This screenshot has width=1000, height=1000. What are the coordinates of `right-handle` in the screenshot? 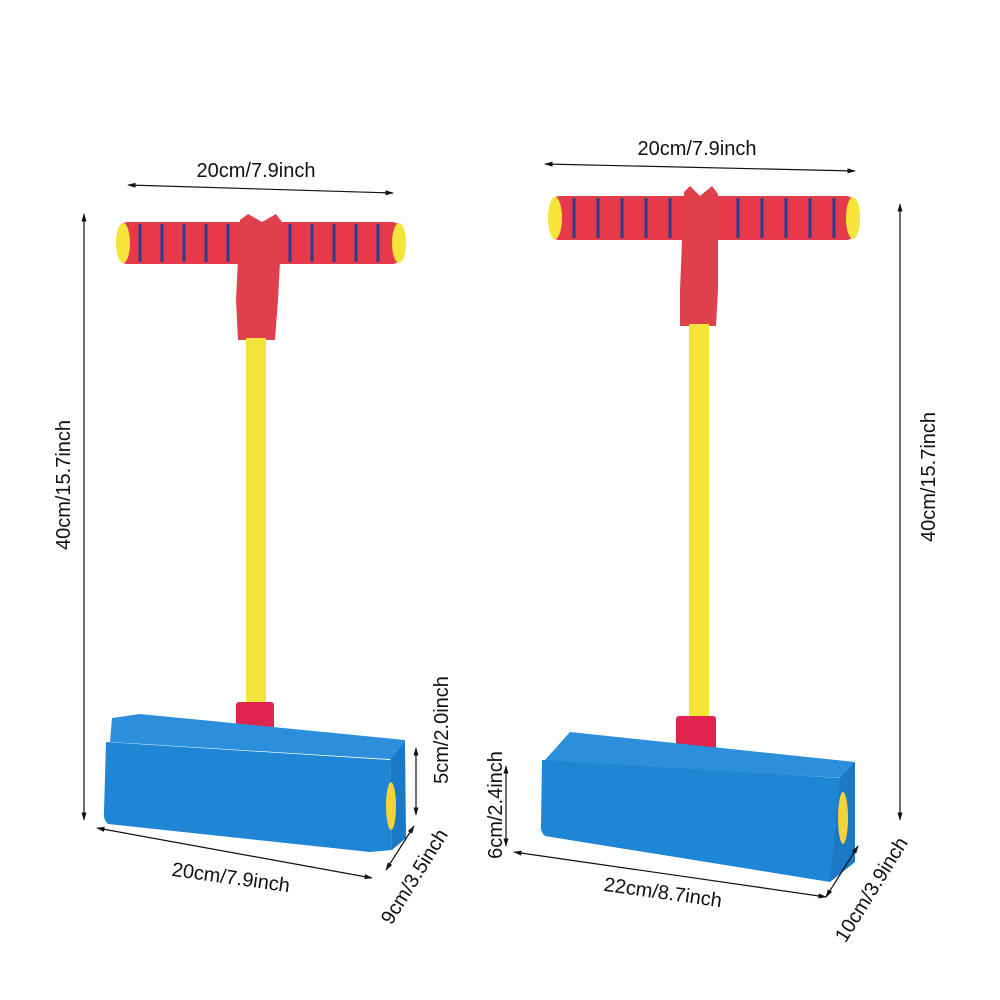 It's located at (704, 256).